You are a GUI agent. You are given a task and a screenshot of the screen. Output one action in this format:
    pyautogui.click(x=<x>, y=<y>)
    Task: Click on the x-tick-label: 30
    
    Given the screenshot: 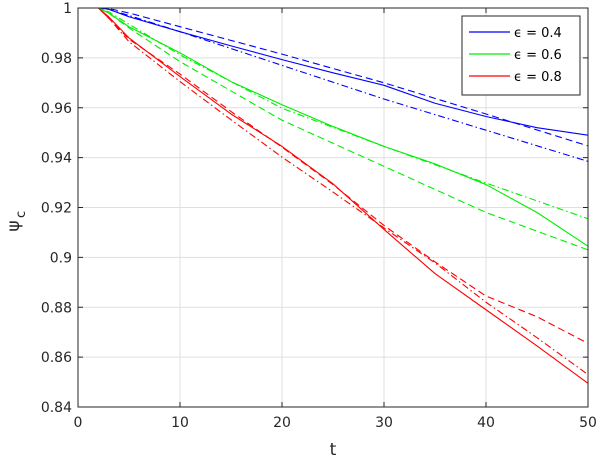 What is the action you would take?
    pyautogui.click(x=384, y=423)
    